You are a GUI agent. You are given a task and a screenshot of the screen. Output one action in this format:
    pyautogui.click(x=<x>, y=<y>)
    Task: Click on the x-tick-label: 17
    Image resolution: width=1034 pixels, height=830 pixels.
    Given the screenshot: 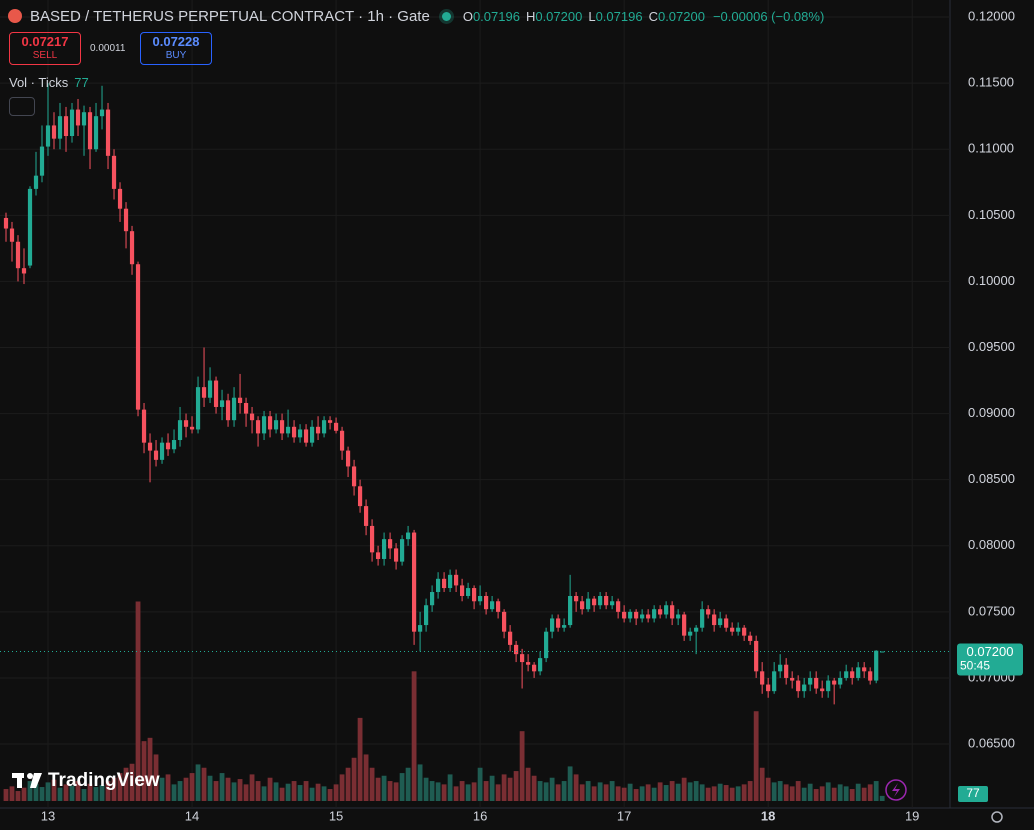 What is the action you would take?
    pyautogui.click(x=624, y=815)
    